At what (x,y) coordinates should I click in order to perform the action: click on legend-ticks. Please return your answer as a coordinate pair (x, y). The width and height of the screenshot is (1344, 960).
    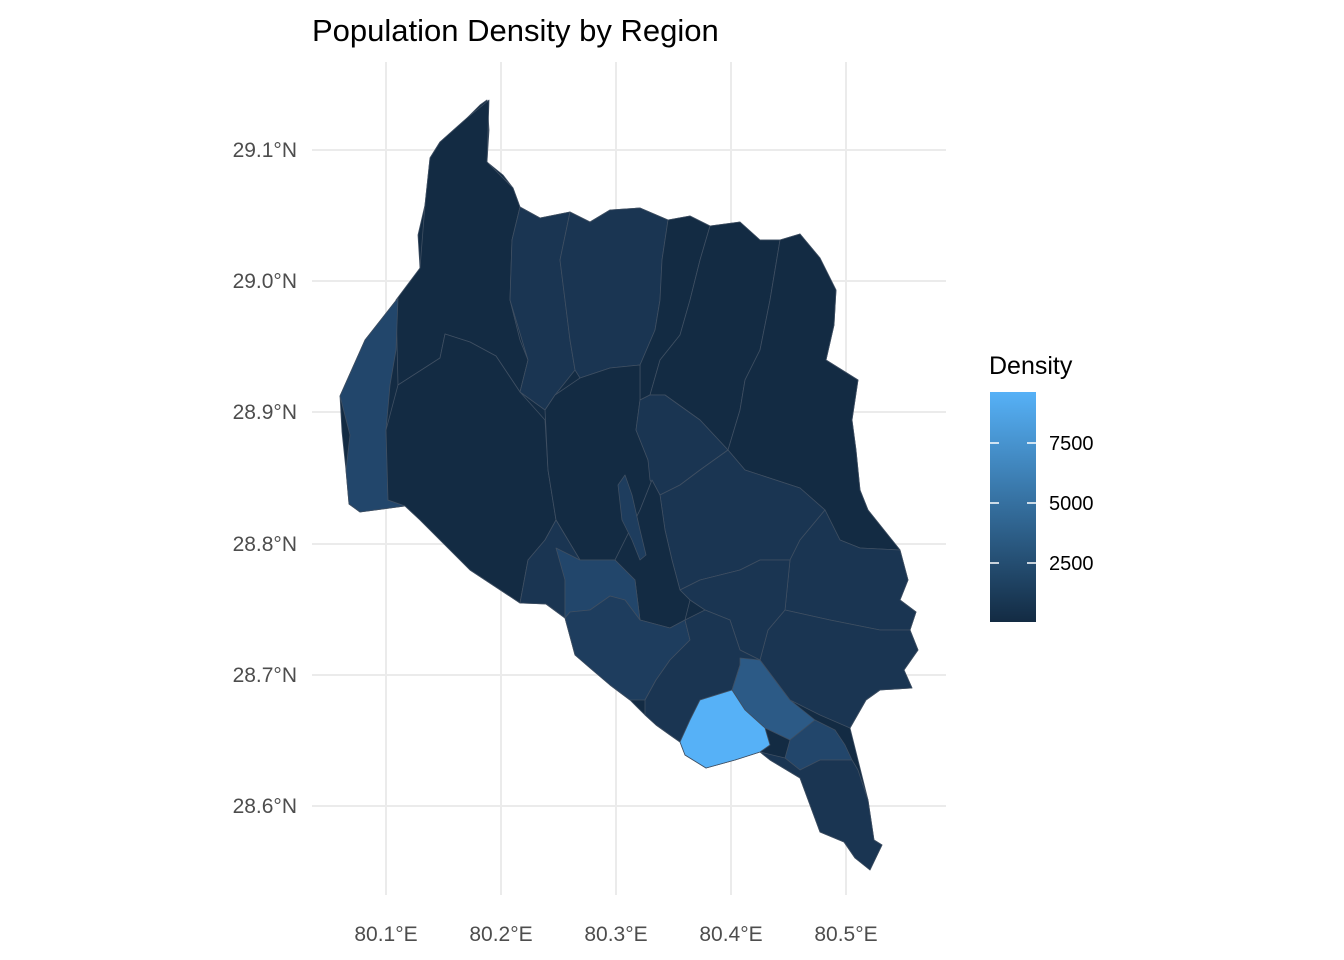
    Looking at the image, I should click on (1013, 503).